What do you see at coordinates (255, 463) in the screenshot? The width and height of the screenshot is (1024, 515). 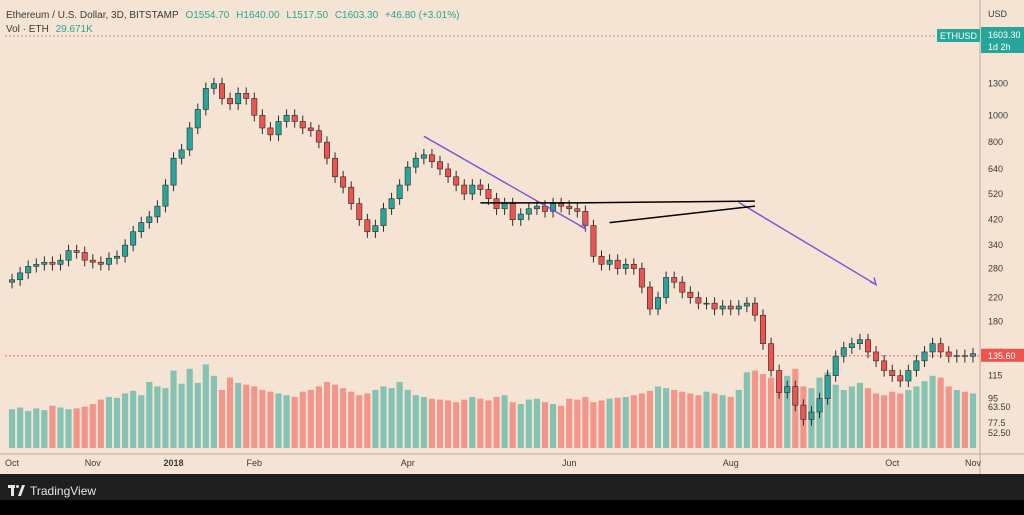 I see `time-tick-label: Feb` at bounding box center [255, 463].